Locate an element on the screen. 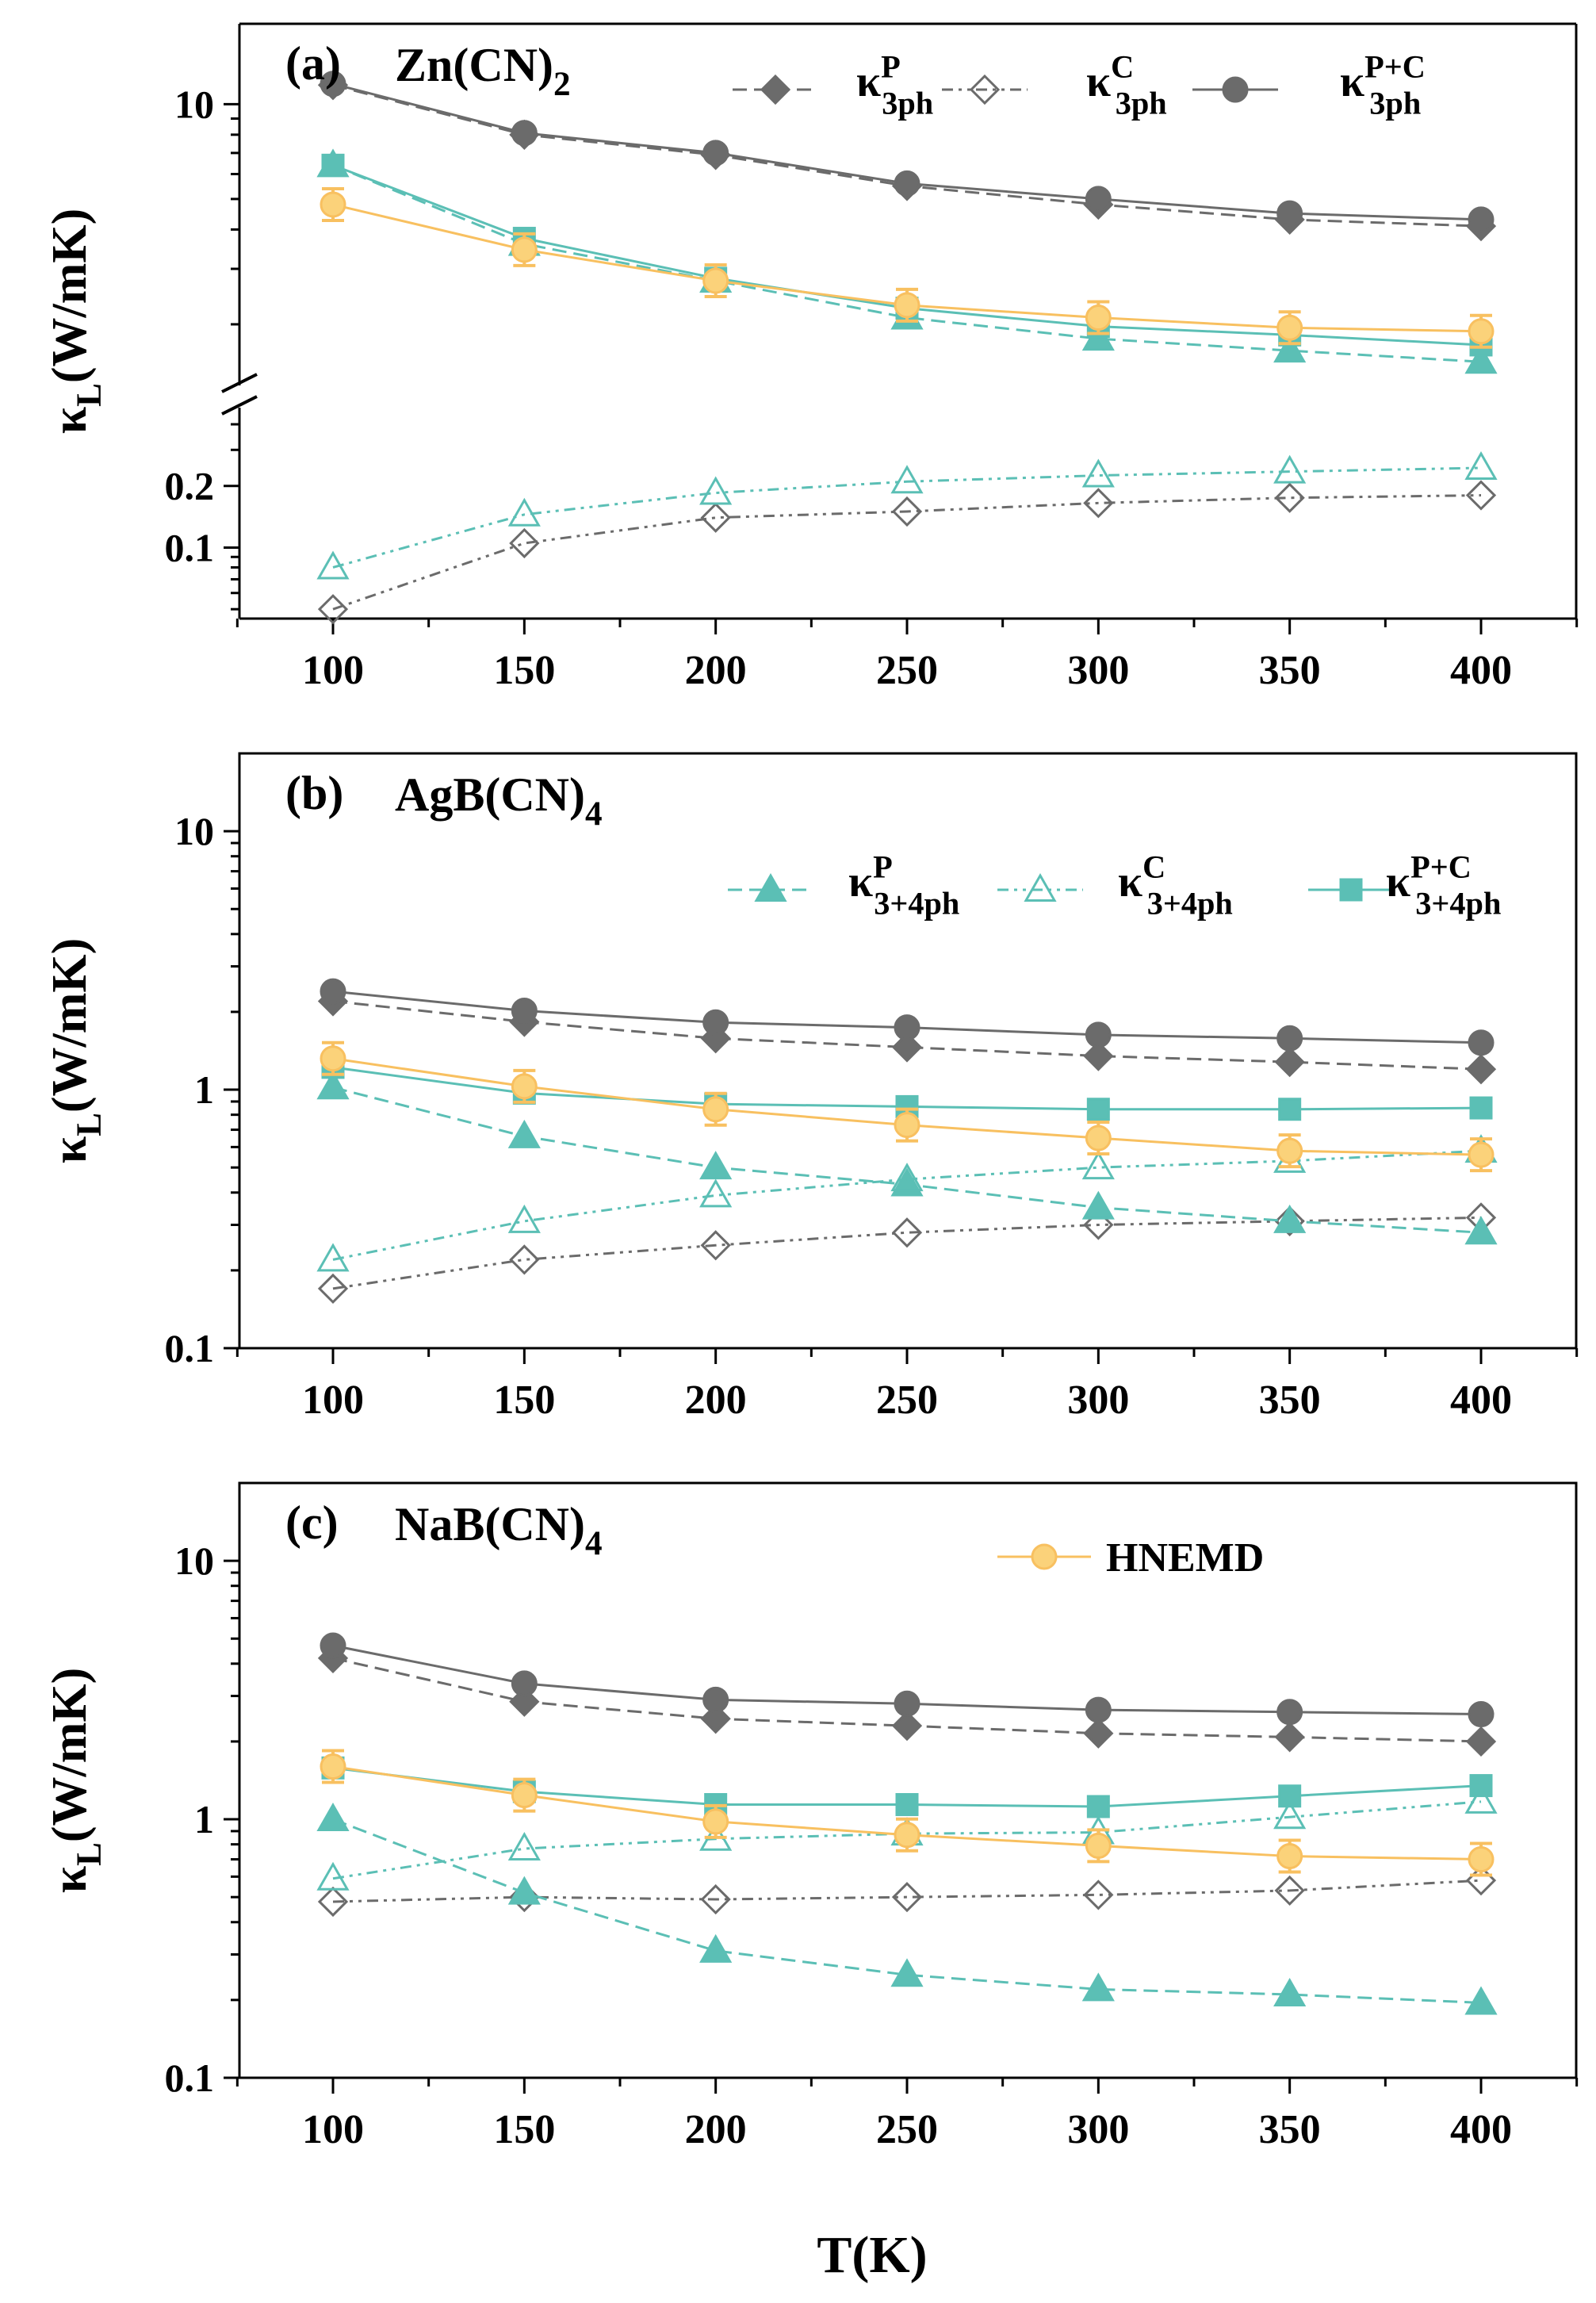 The image size is (1596, 2303). panel-label: (b) is located at coordinates (314, 793).